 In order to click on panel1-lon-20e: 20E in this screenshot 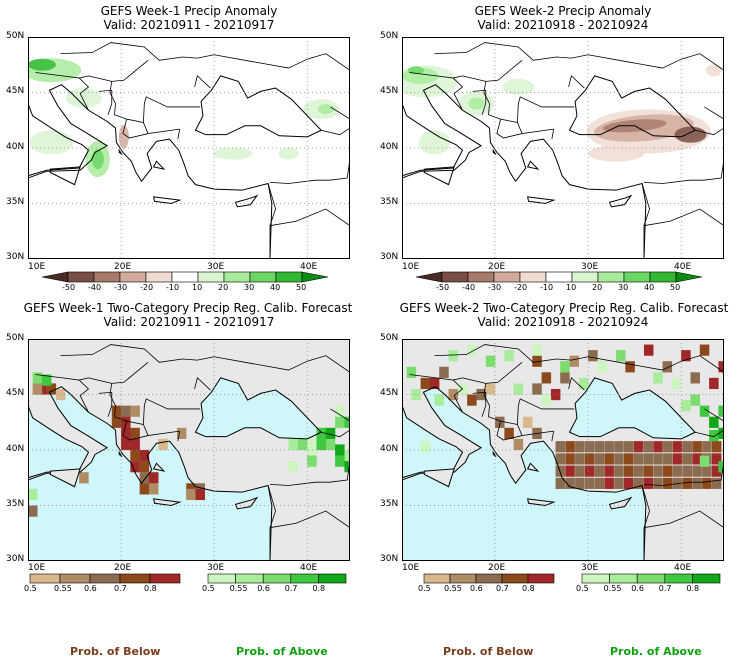, I will do `click(123, 267)`.